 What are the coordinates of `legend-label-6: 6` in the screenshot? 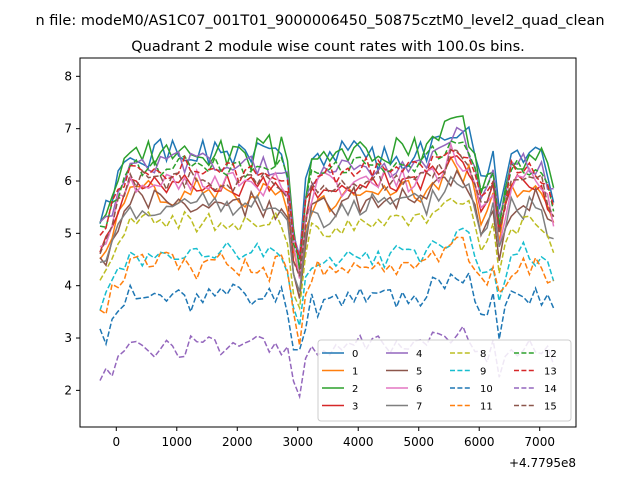 It's located at (419, 389).